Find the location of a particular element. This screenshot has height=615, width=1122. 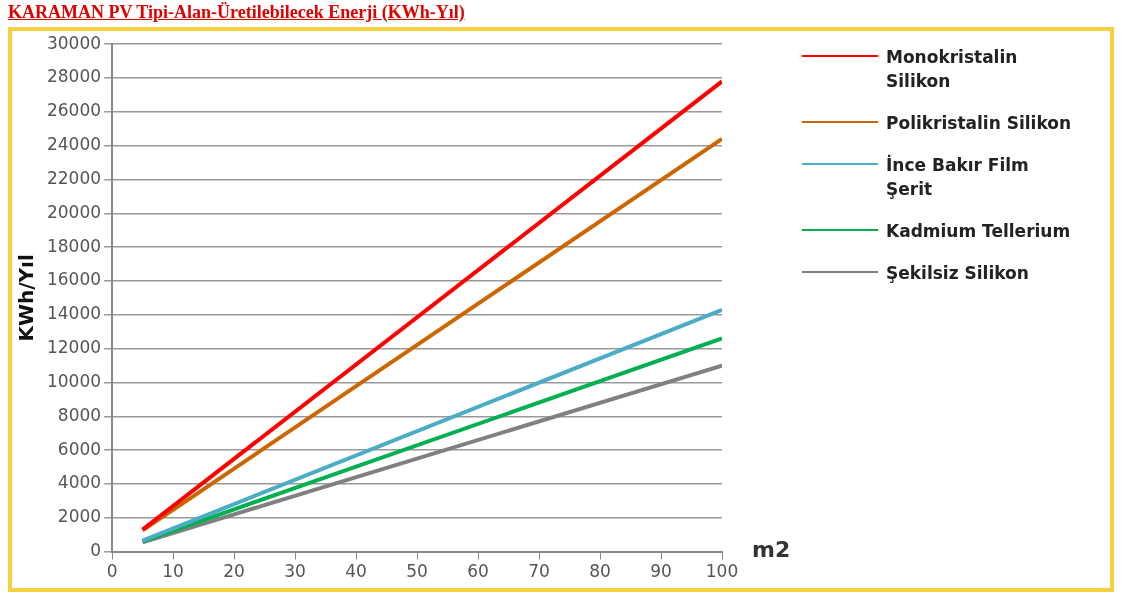

legend-label: Polikristalin Silikon is located at coordinates (979, 123).